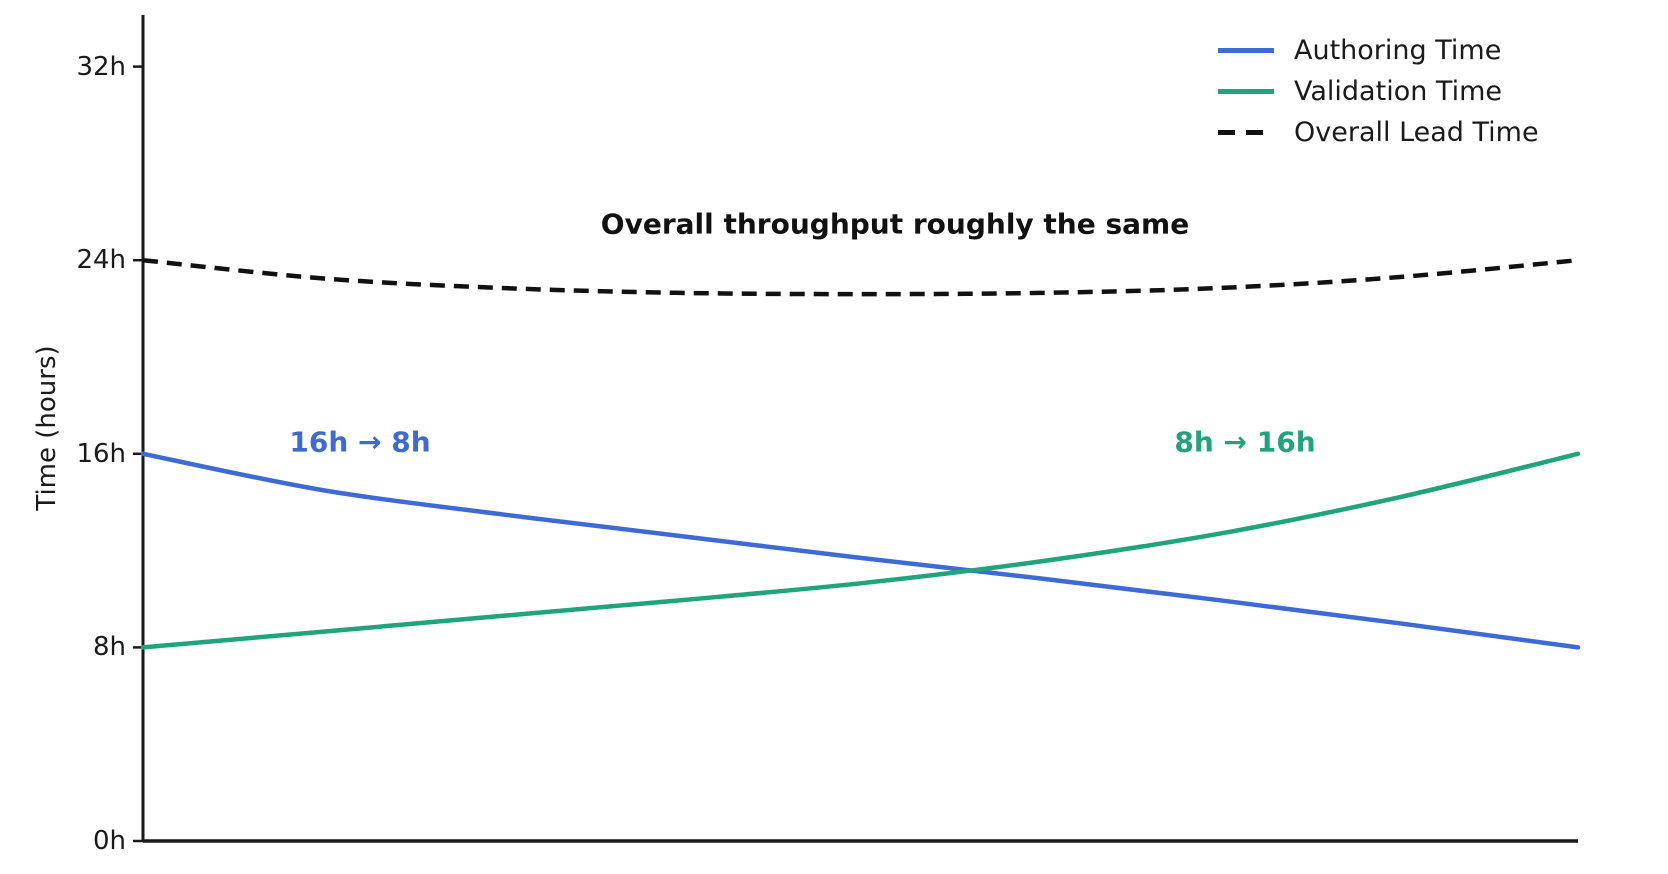 Image resolution: width=1668 pixels, height=874 pixels. What do you see at coordinates (1246, 132) in the screenshot?
I see `dashed-line-icon` at bounding box center [1246, 132].